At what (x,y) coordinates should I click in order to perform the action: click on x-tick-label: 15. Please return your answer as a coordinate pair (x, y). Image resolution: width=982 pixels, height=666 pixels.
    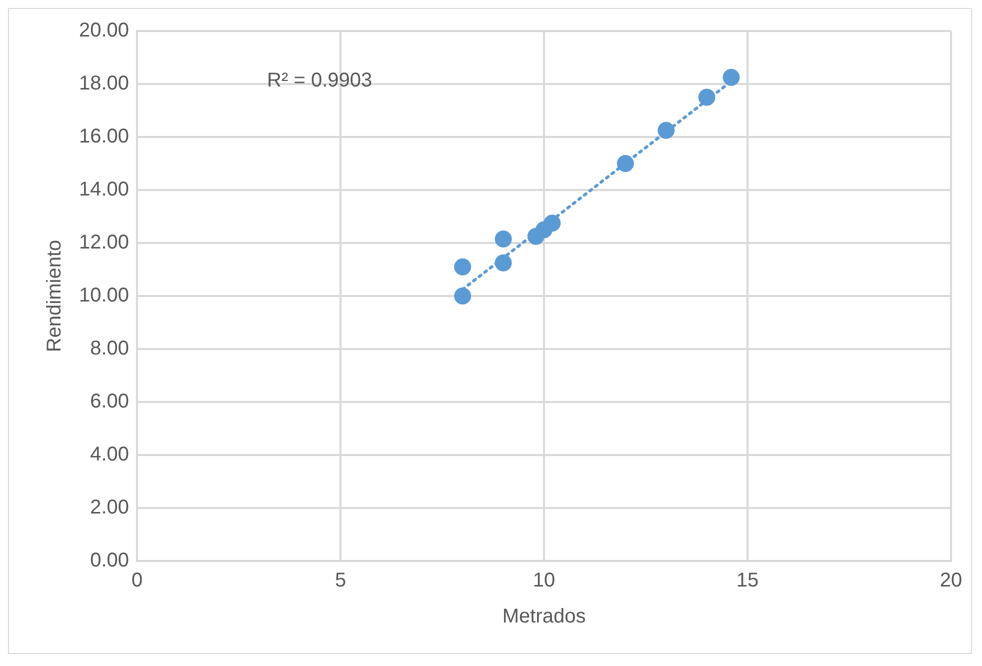
    Looking at the image, I should click on (747, 581).